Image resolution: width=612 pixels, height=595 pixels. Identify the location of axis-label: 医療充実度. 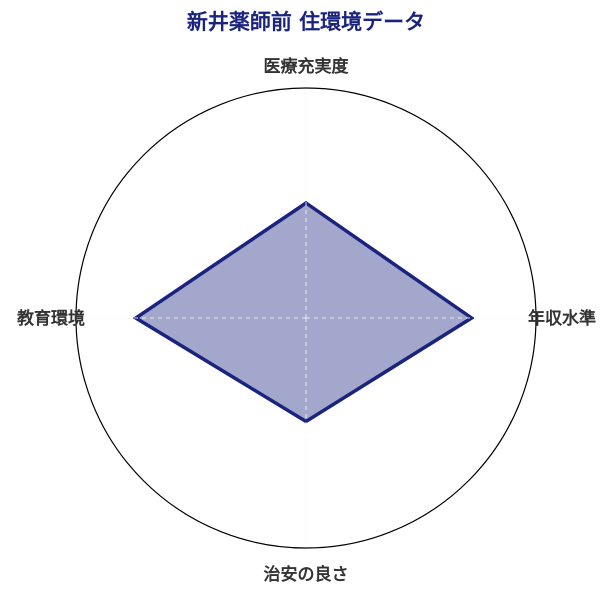
(307, 66).